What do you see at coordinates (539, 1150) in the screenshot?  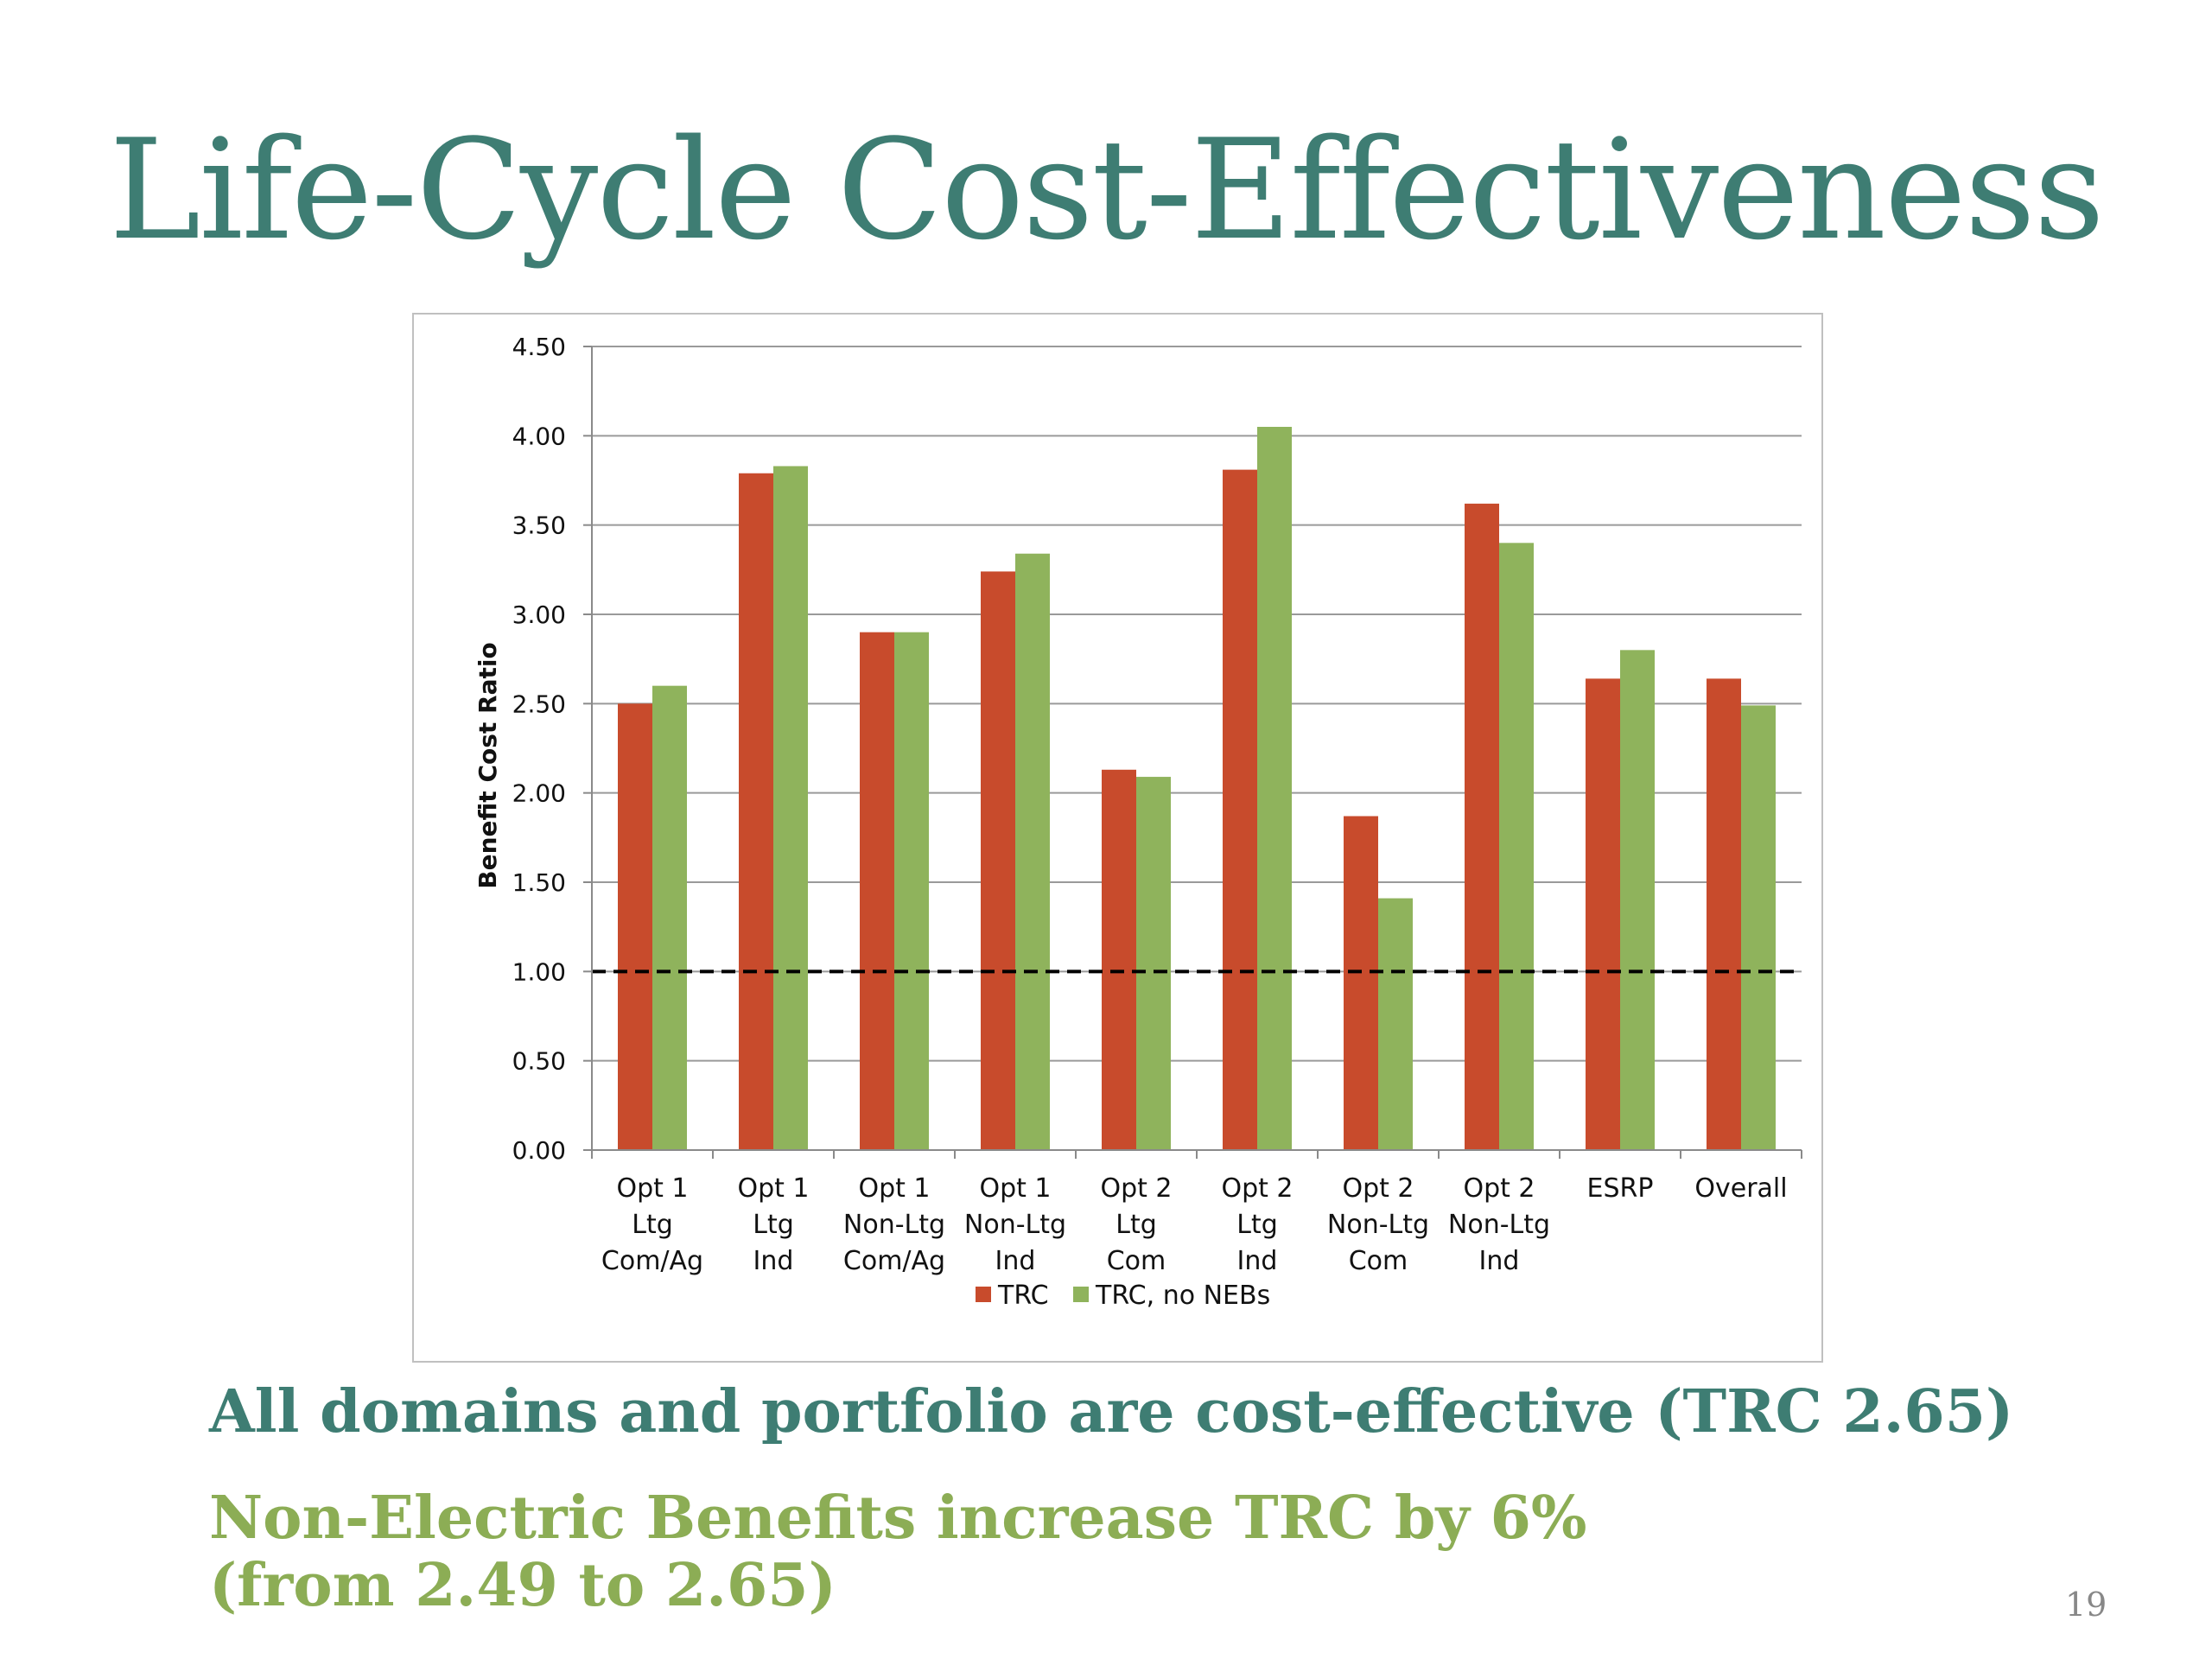 I see `y-tick-label: 0.00` at bounding box center [539, 1150].